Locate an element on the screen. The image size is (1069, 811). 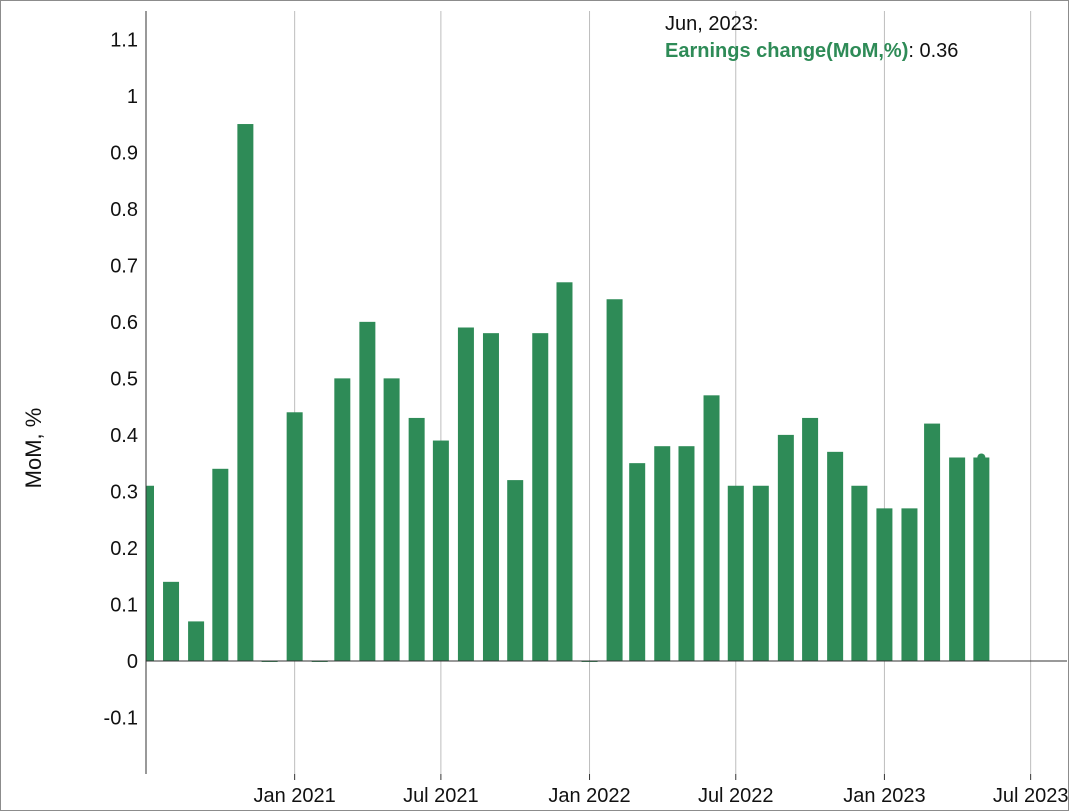
y-tick-label: 0.2 is located at coordinates (124, 549).